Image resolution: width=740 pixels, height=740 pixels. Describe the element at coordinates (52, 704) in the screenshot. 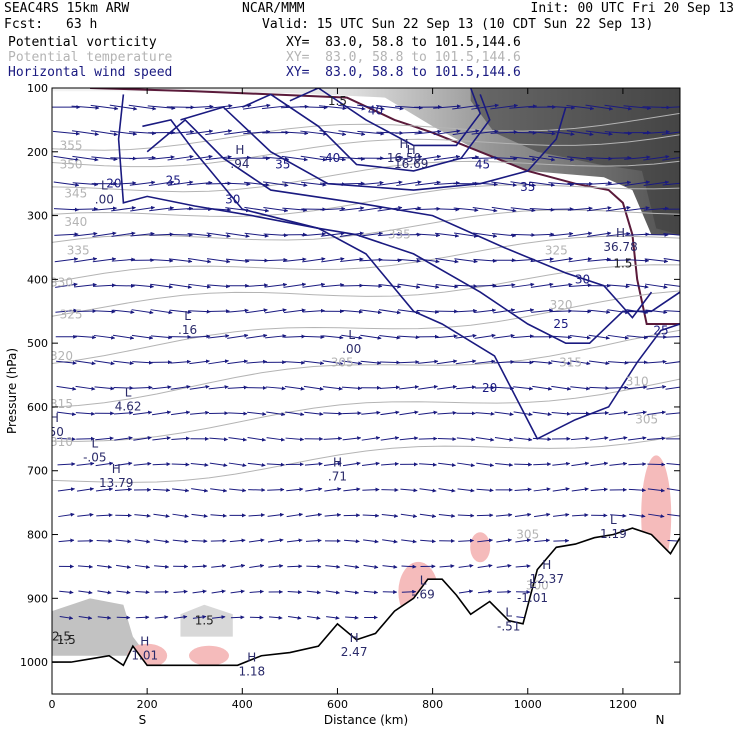

I see `x-tick-label: 0` at that location.